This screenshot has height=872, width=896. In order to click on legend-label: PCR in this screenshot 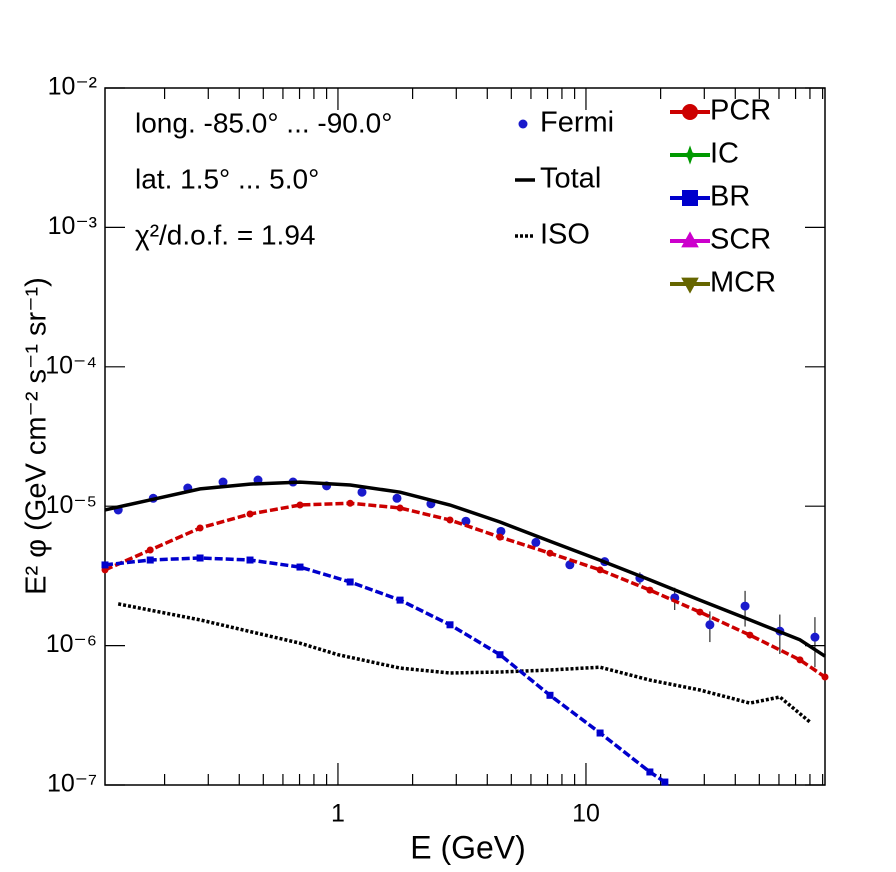, I will do `click(740, 111)`.